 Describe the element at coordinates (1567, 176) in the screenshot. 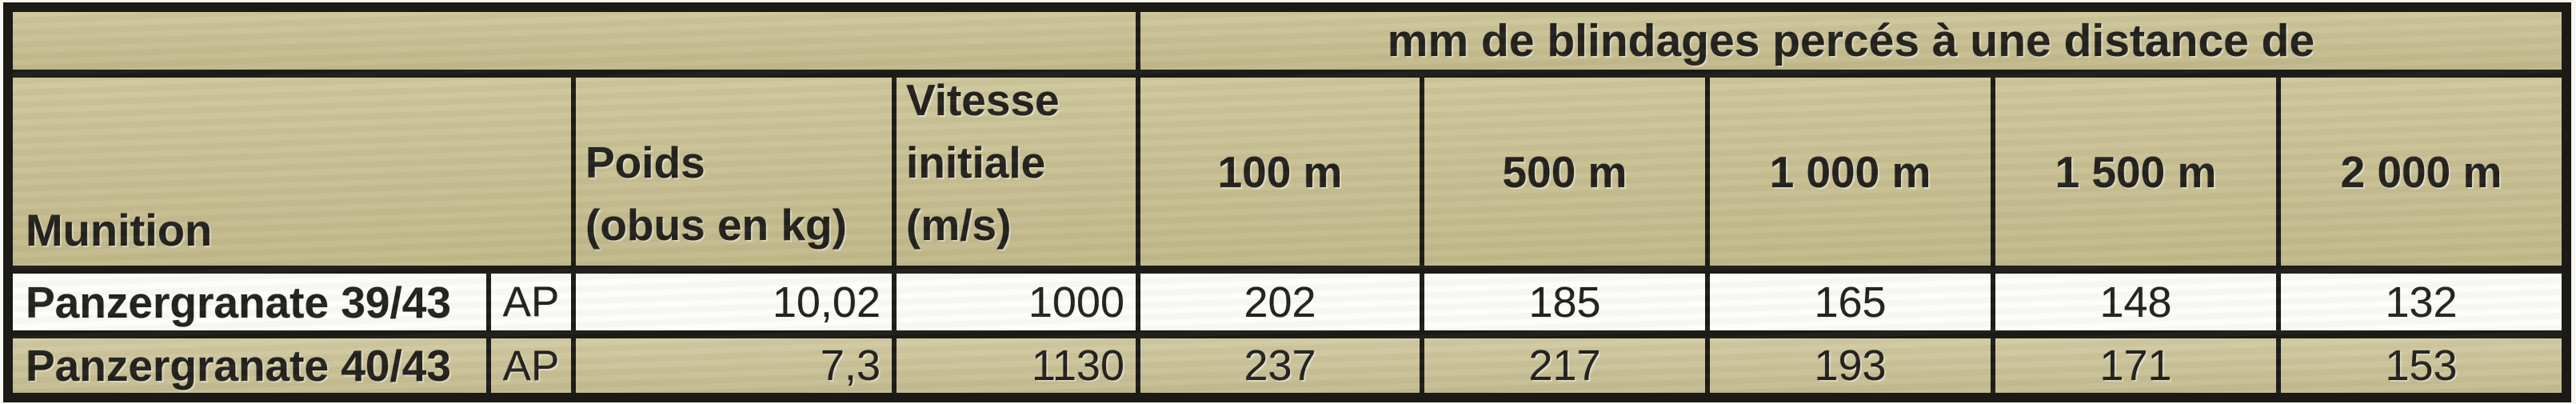

I see `col-header-500m: 500 m` at that location.